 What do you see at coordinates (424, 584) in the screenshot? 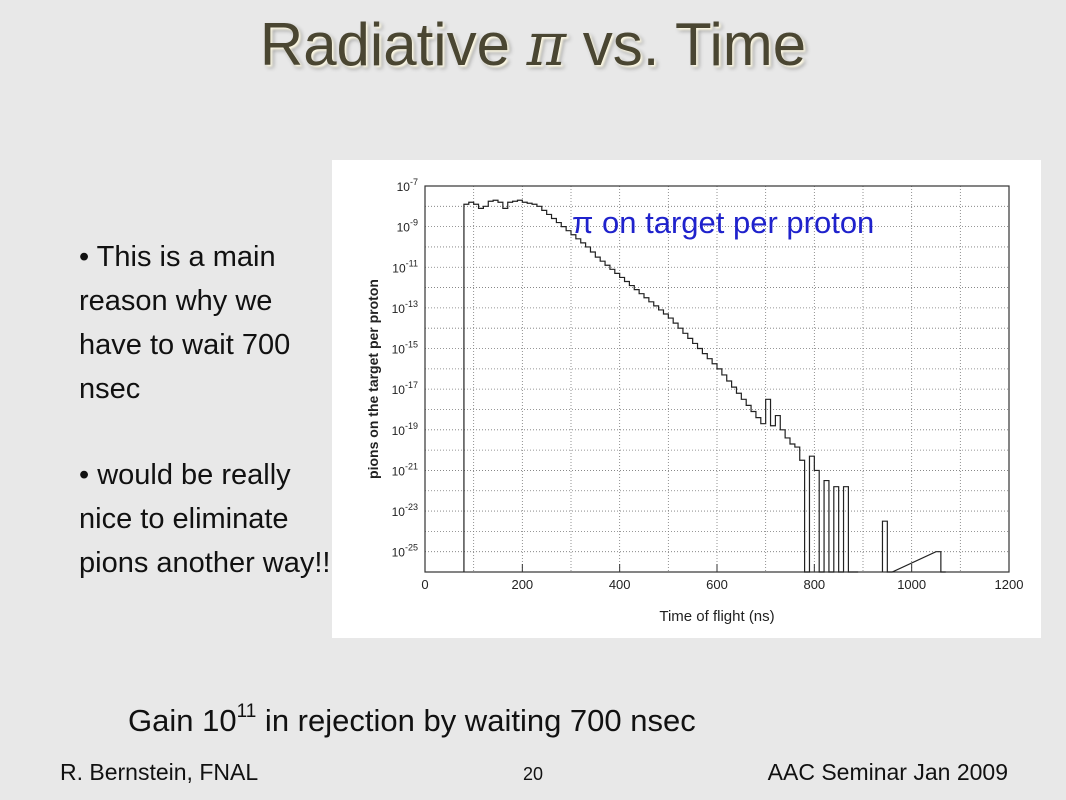
I see `x-tick-label: 0` at bounding box center [424, 584].